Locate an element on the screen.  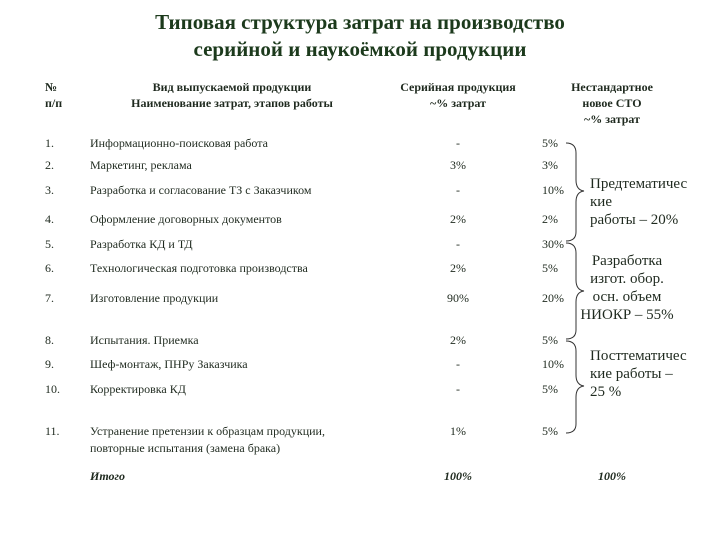
annotation: Посттематичес is located at coordinates (638, 356).